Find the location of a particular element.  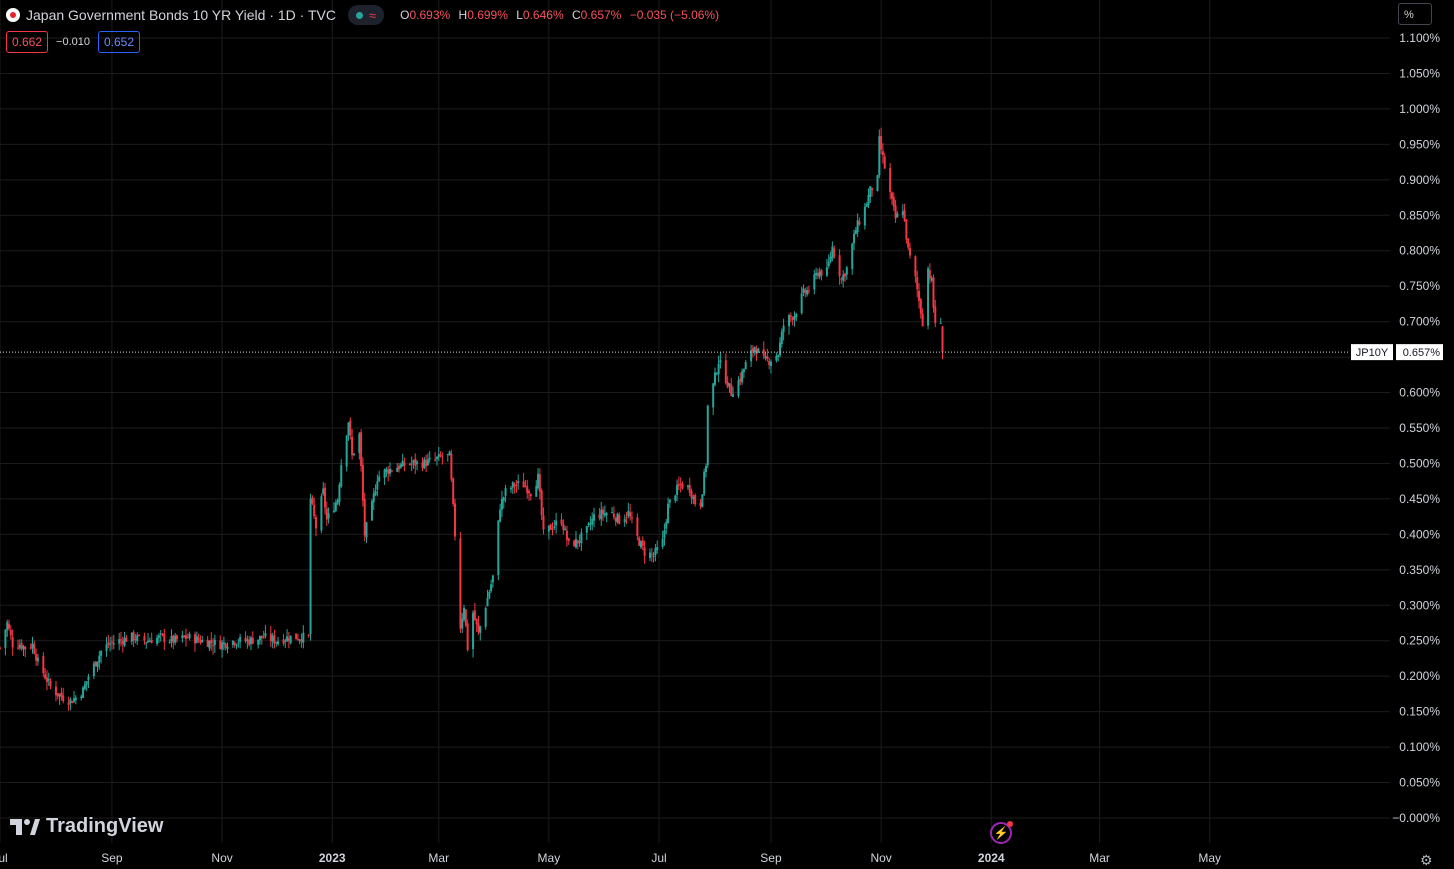

settings-gear-icon: ⚙ is located at coordinates (1426, 860).